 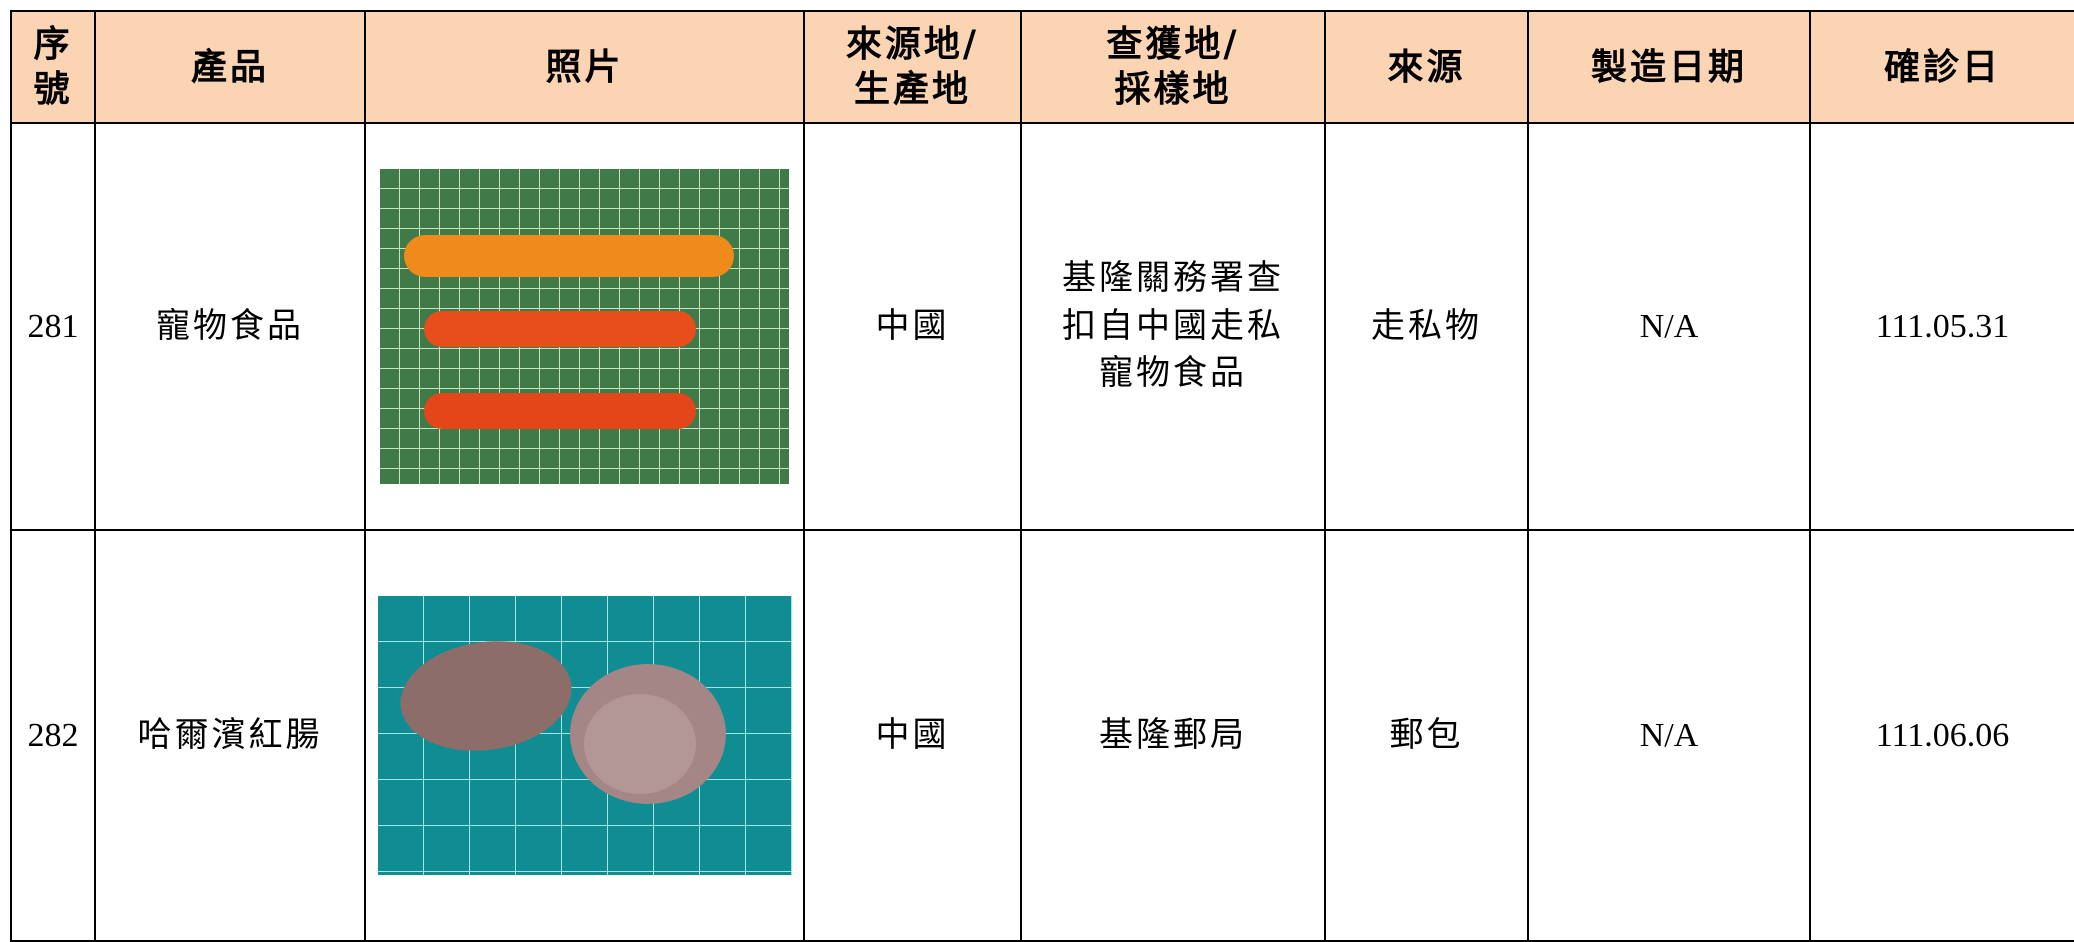 What do you see at coordinates (1426, 326) in the screenshot?
I see `cell: 走私物` at bounding box center [1426, 326].